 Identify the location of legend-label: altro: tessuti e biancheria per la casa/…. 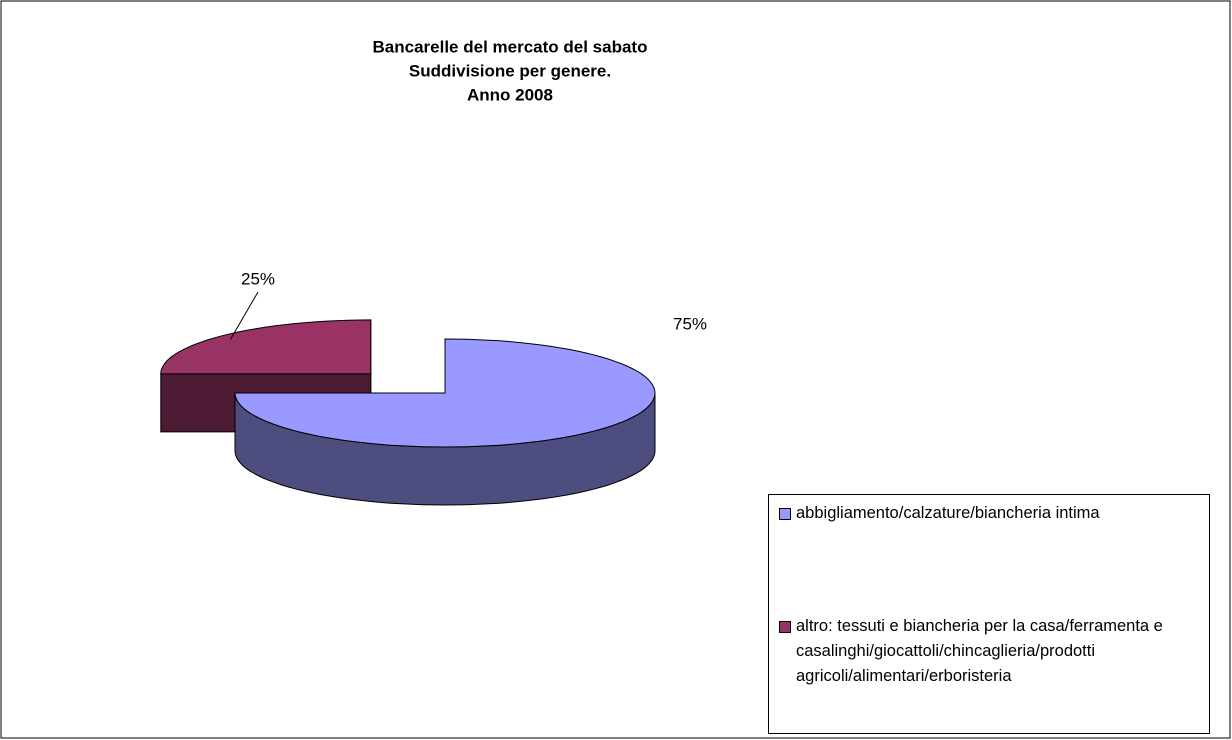
(979, 651).